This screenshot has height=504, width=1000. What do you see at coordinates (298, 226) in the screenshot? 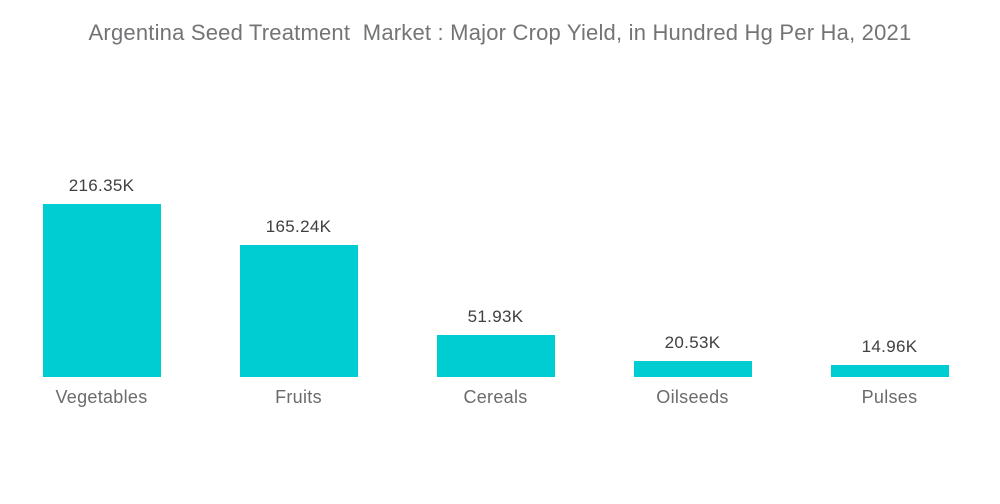
I see `bar-value-label: 165.24K` at bounding box center [298, 226].